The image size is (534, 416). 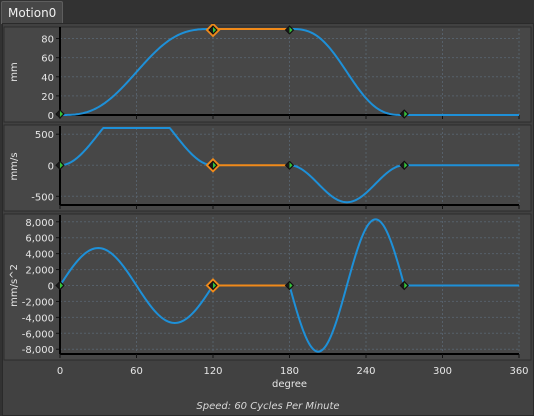 What do you see at coordinates (44, 135) in the screenshot?
I see `y-tick-label: 500` at bounding box center [44, 135].